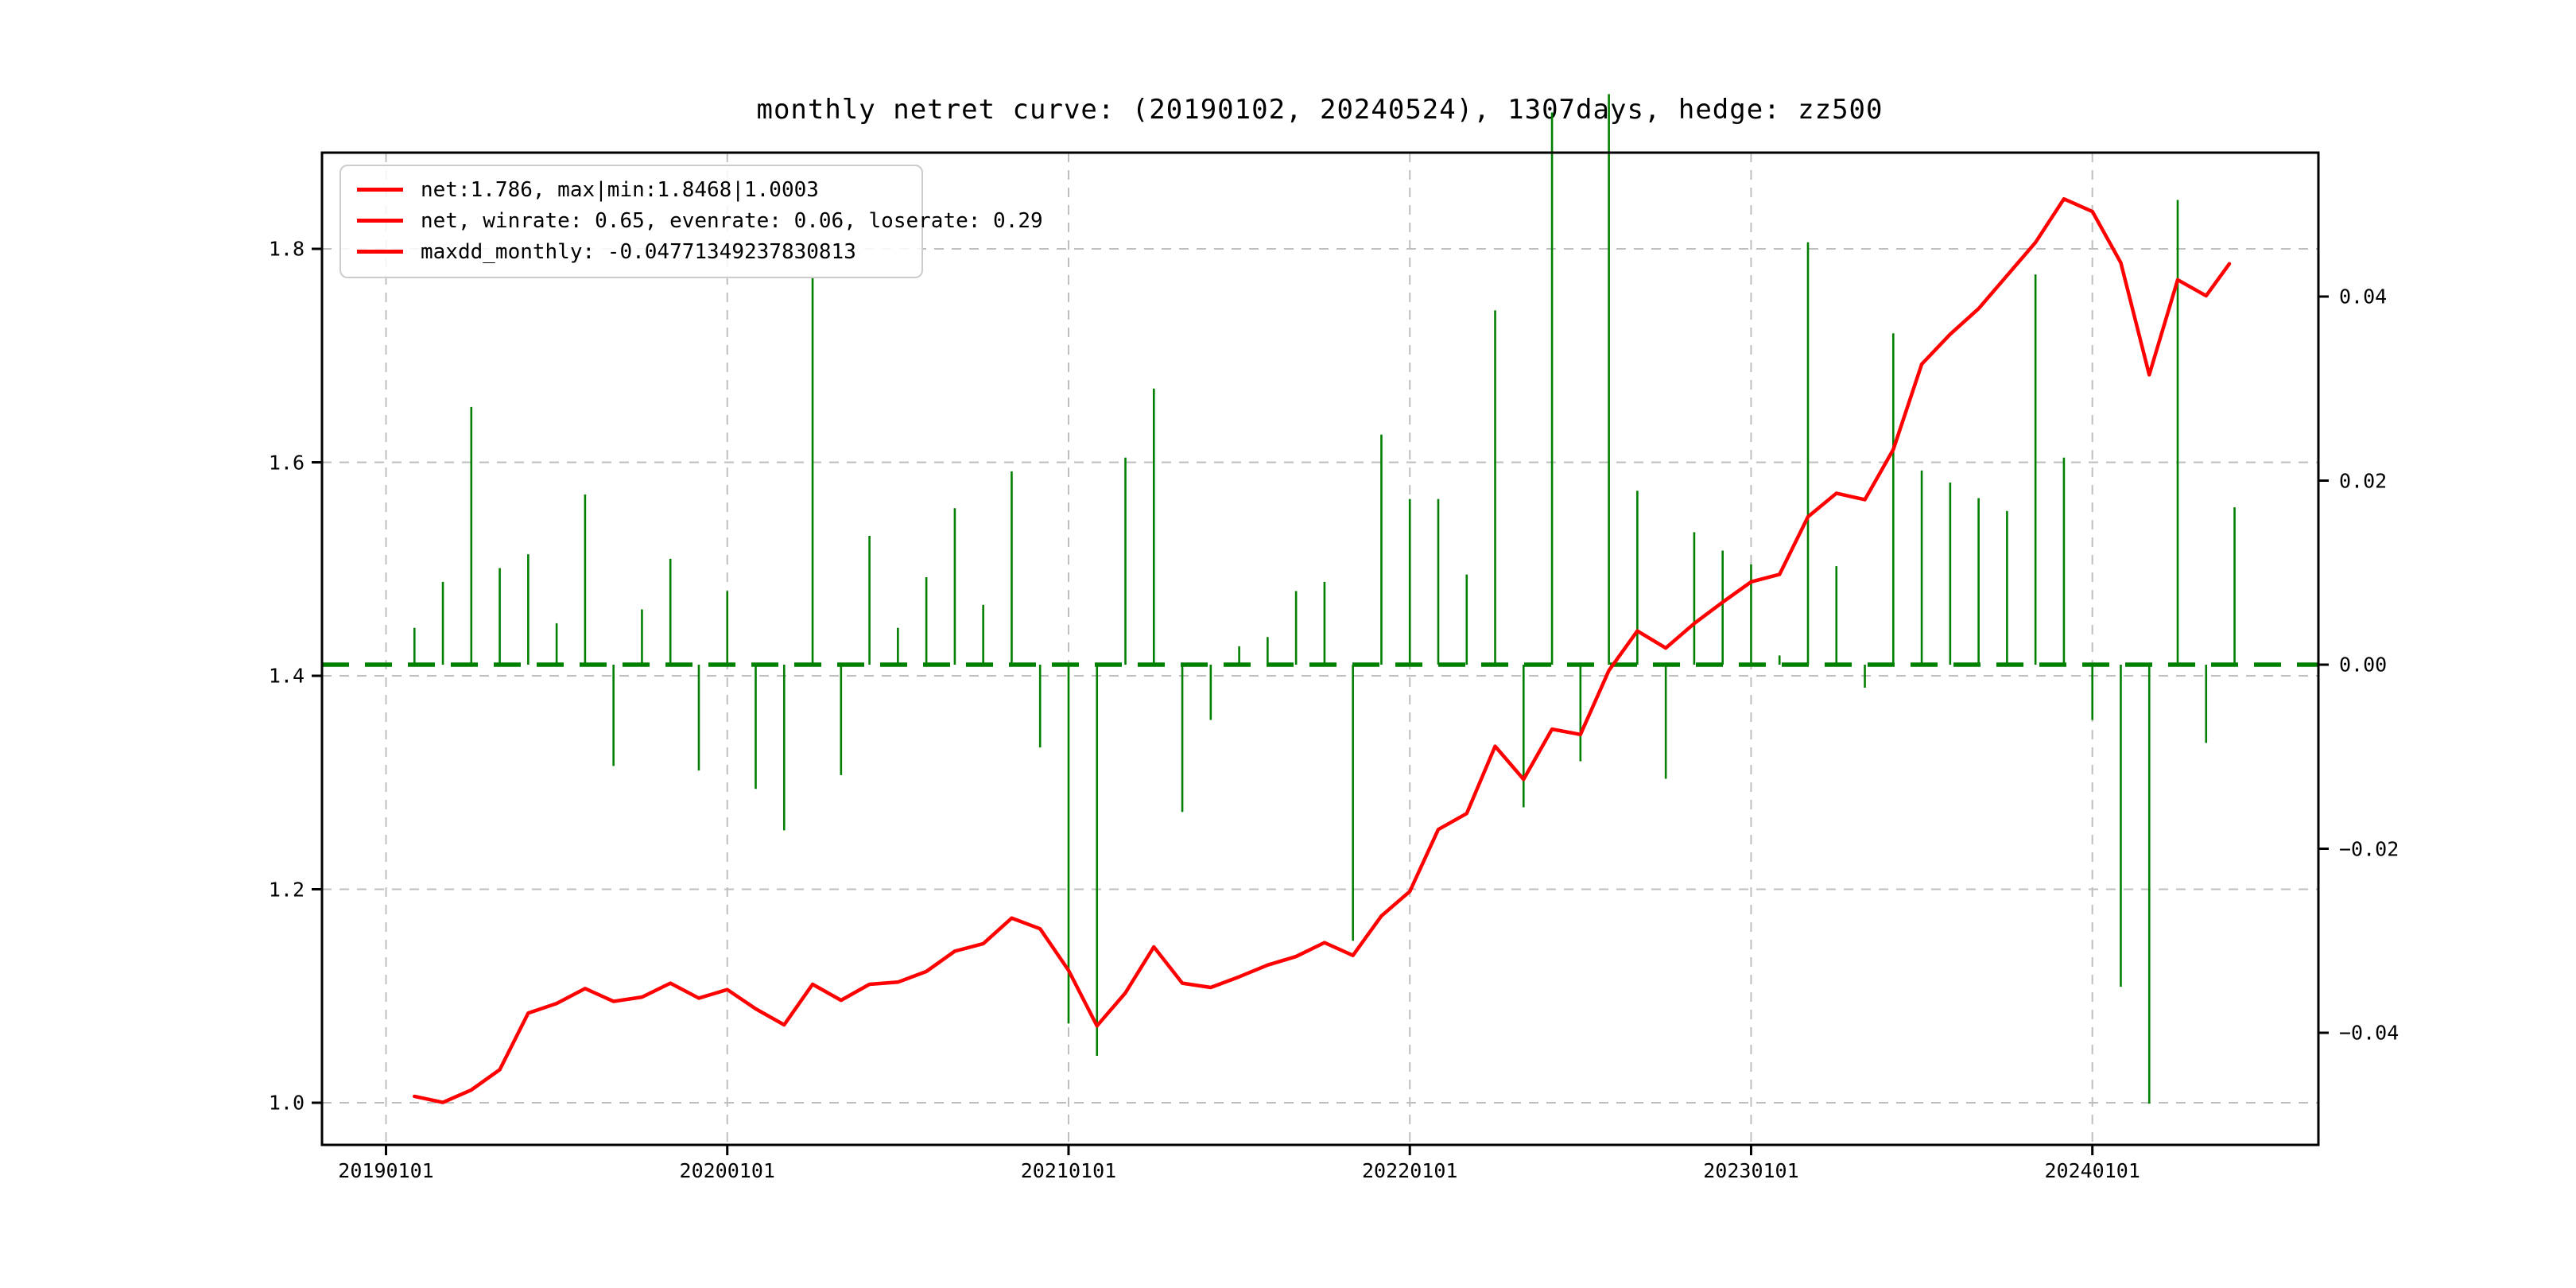 Image resolution: width=2576 pixels, height=1288 pixels. I want to click on legend-item-maxdd: maxdd_monthly: -0.04771349237830813, so click(631, 251).